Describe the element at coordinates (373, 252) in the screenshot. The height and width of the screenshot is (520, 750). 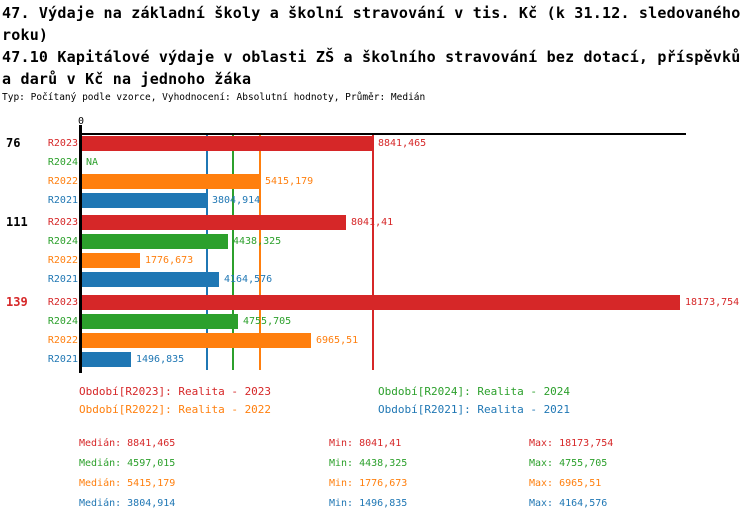
I see `median-line-r2023` at that location.